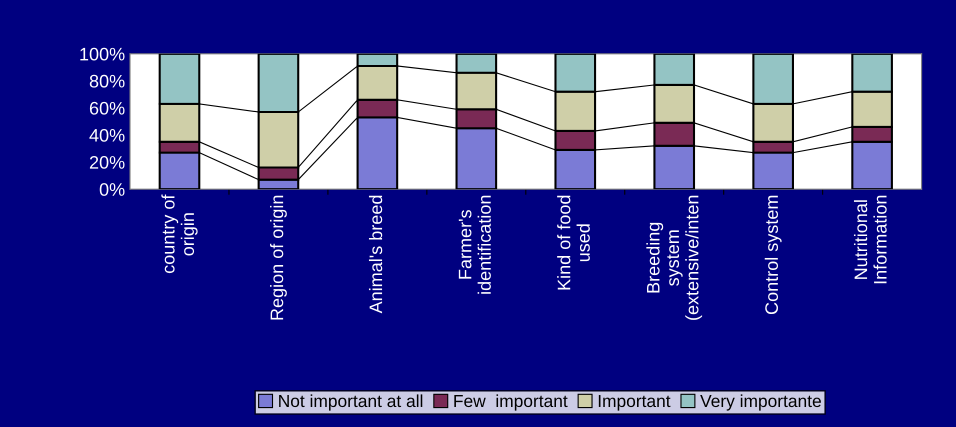 The width and height of the screenshot is (956, 427). What do you see at coordinates (102, 54) in the screenshot?
I see `y-tick-label: 100%` at bounding box center [102, 54].